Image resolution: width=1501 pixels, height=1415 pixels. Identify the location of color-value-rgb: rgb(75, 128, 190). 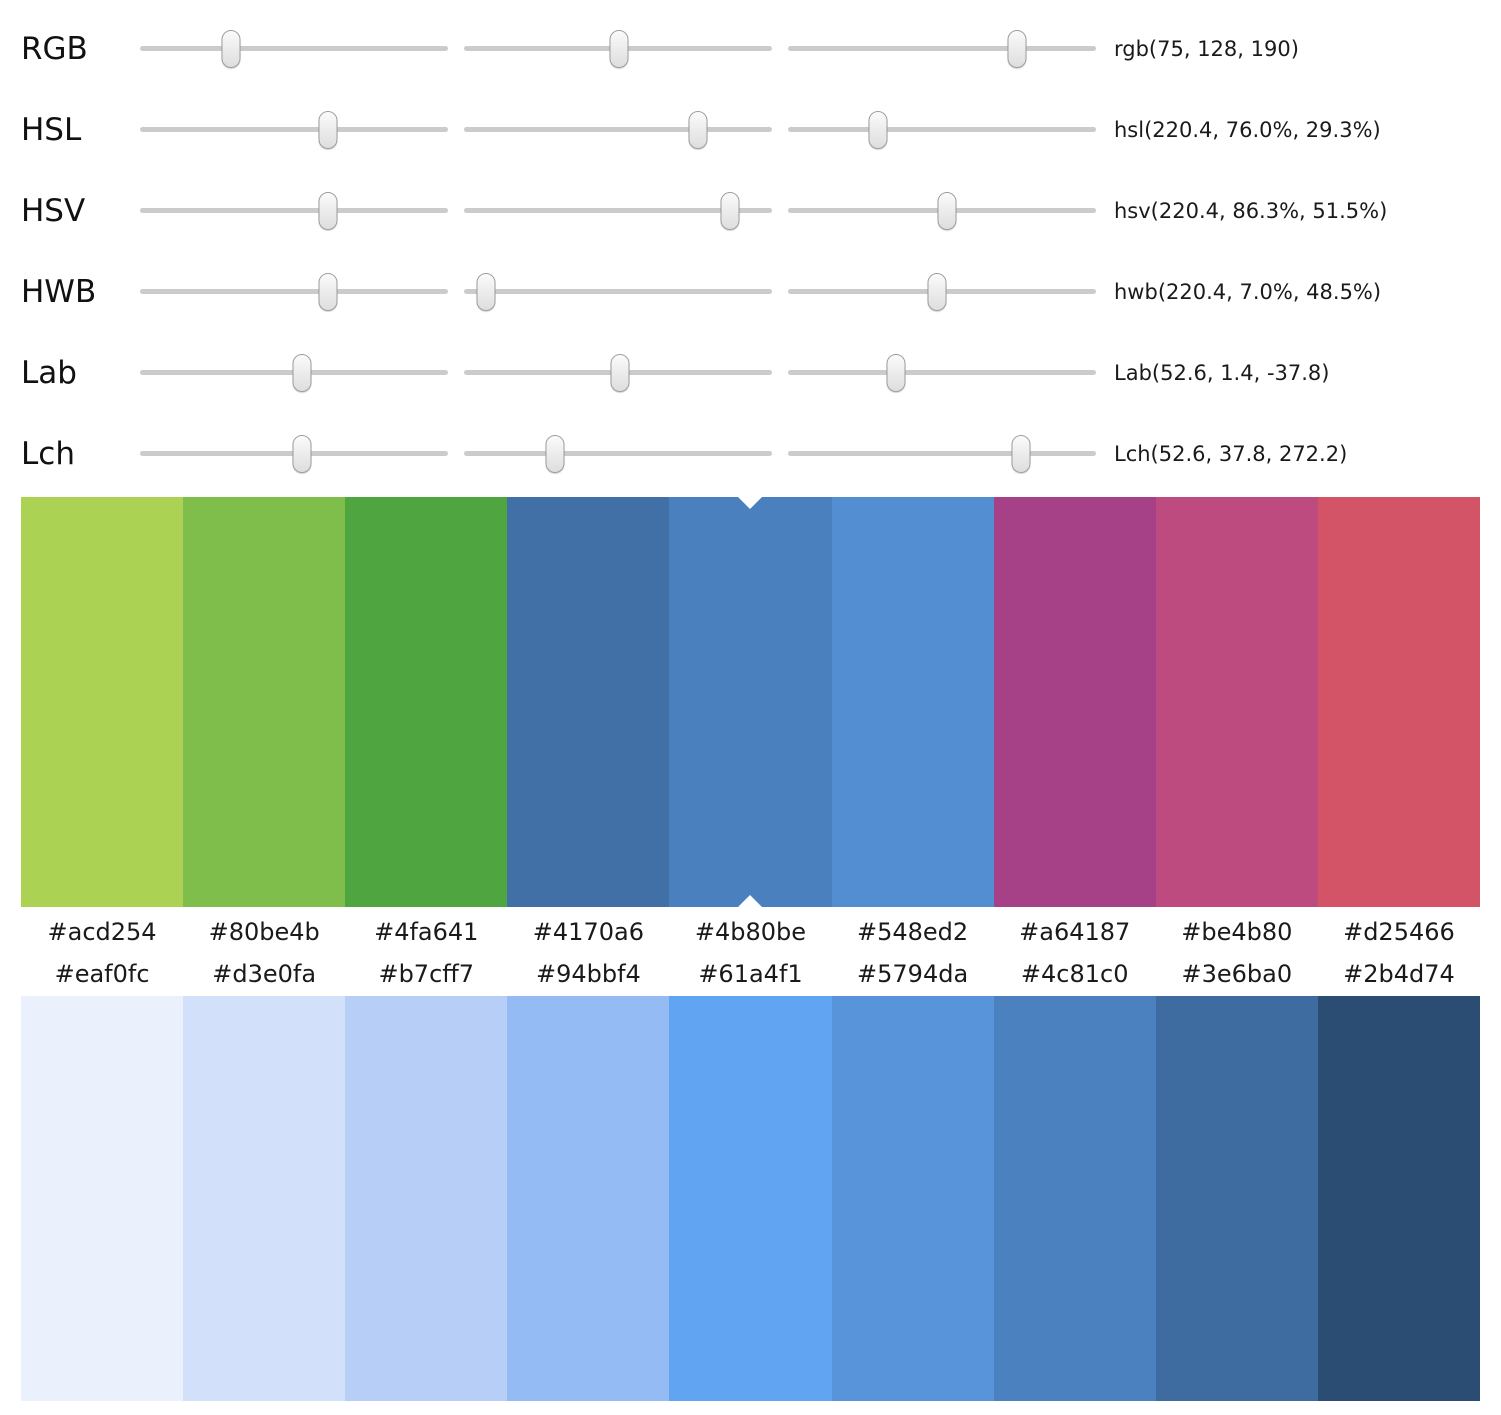
(1206, 48).